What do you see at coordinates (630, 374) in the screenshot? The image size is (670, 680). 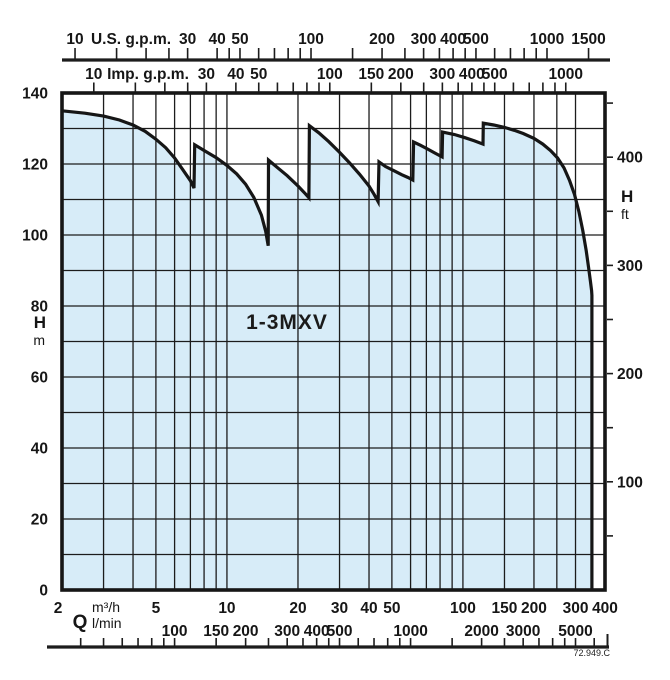 I see `head-ft-tick-label: 200` at bounding box center [630, 374].